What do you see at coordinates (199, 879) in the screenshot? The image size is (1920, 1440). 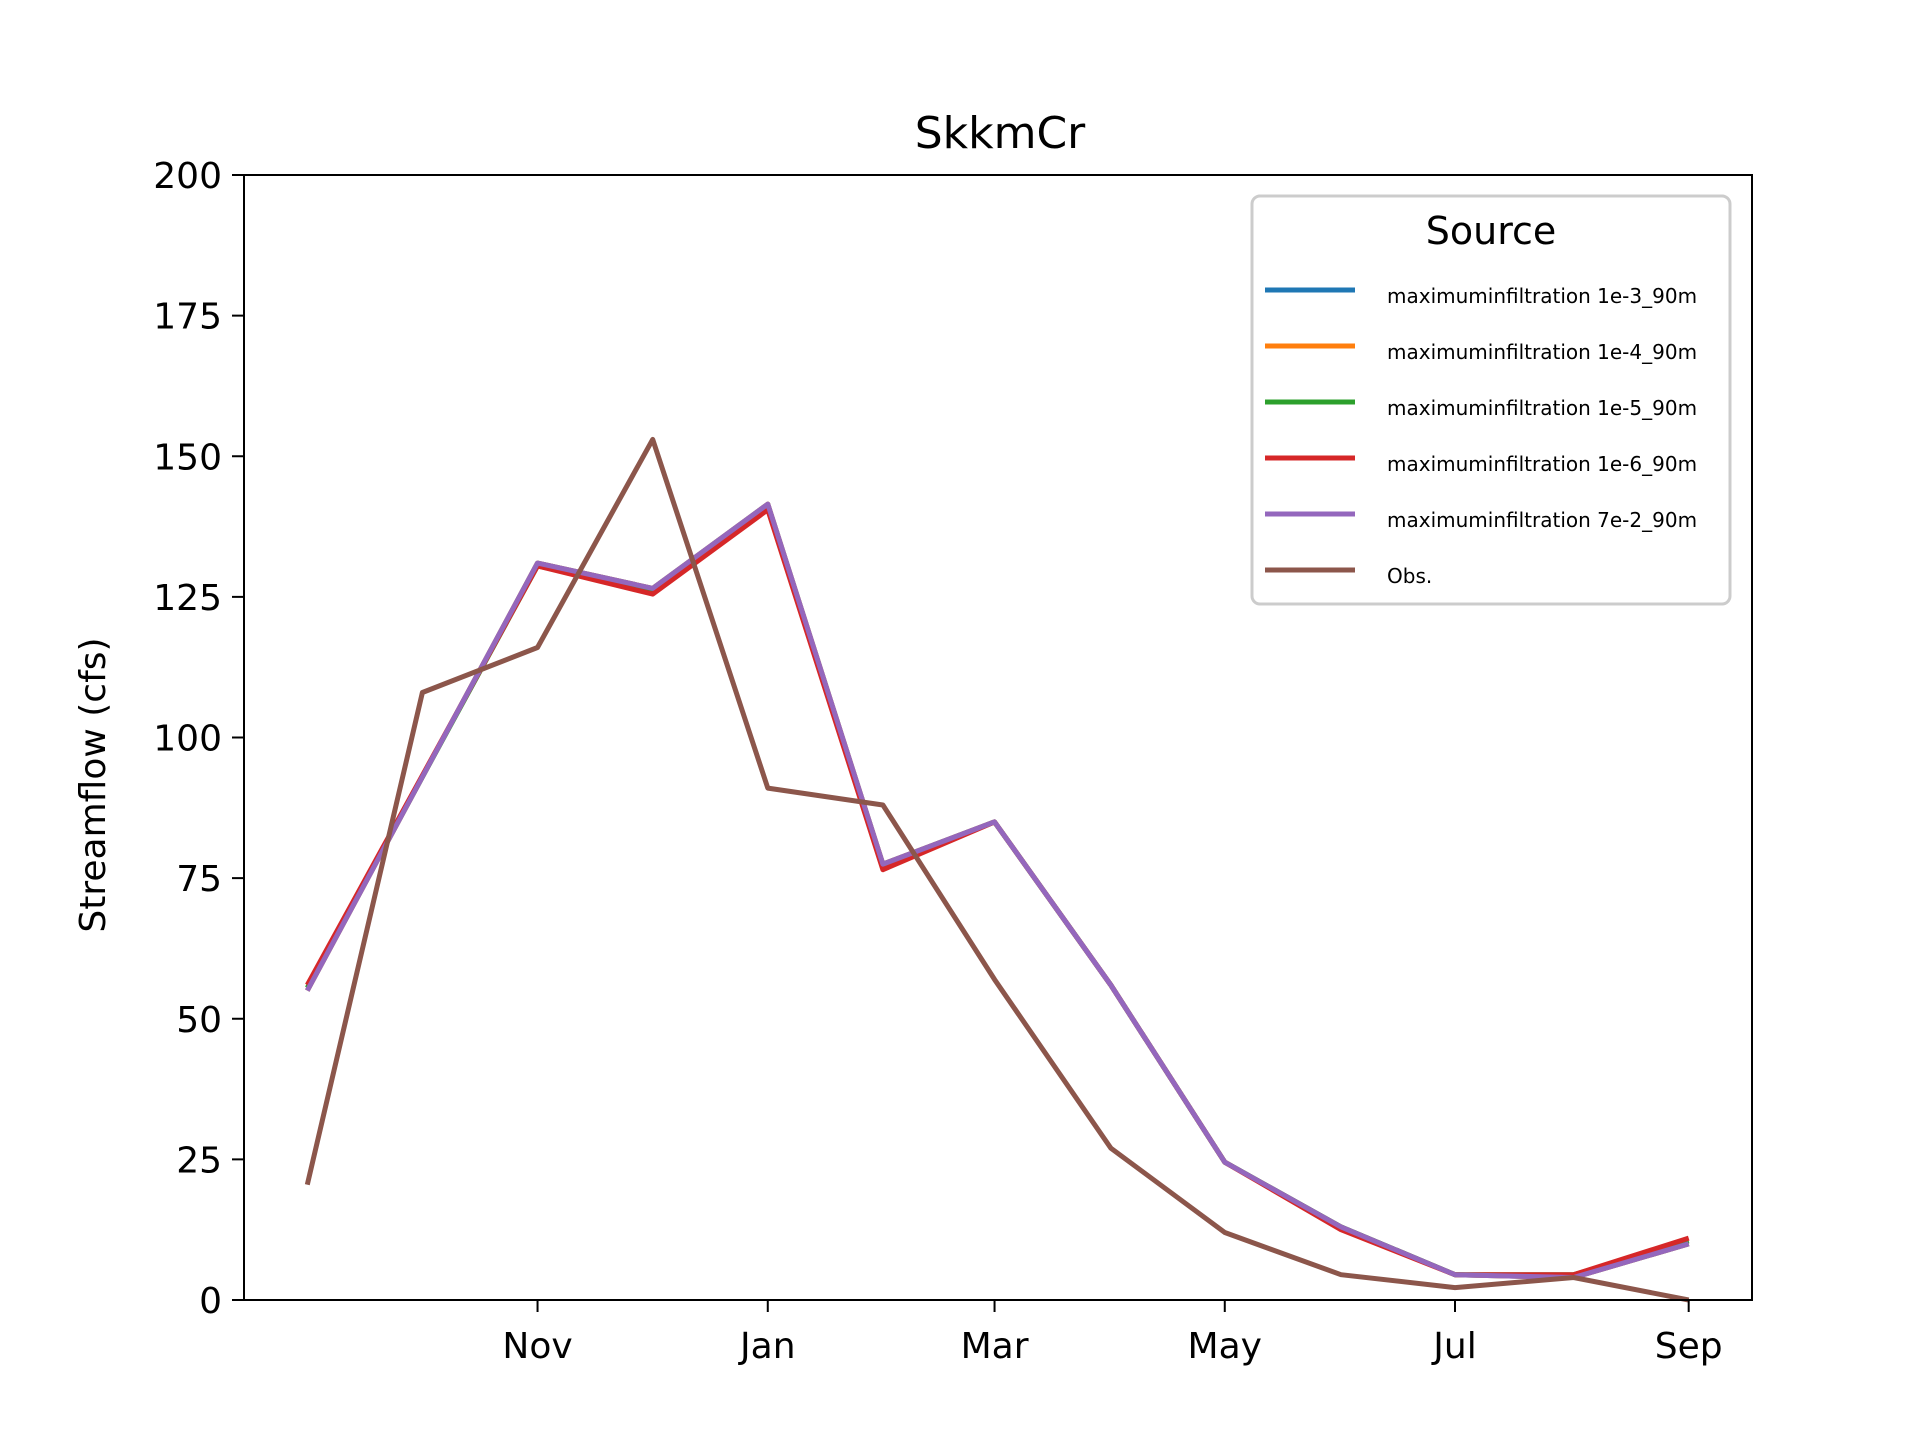 I see `y-tick-label: 75` at bounding box center [199, 879].